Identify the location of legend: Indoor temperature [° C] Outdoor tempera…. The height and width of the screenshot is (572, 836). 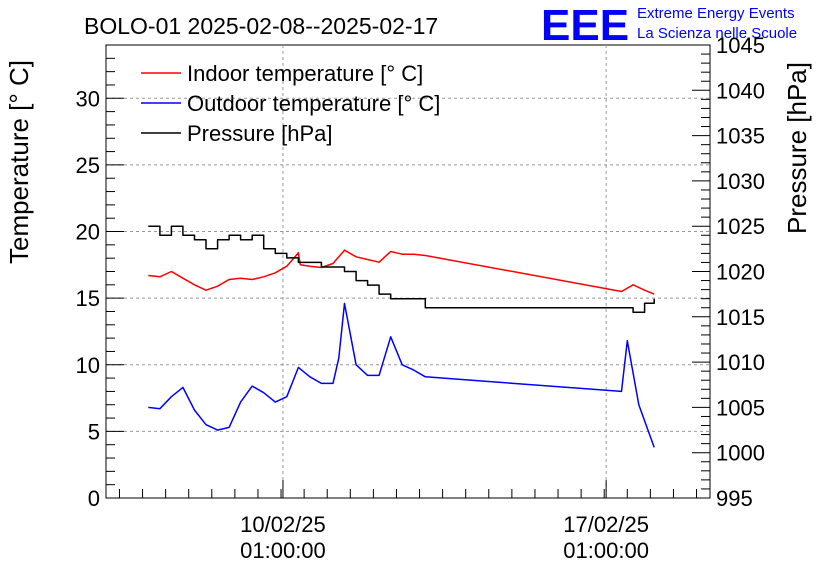
(290, 103).